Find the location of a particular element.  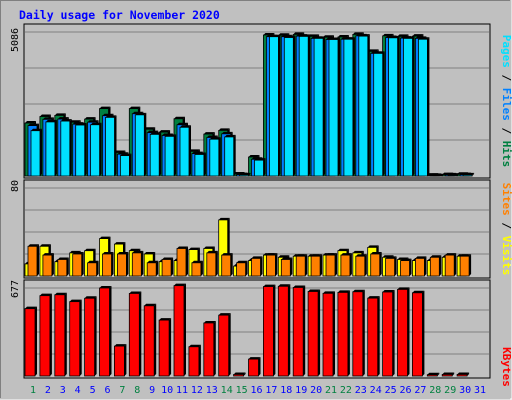

day-label-20: 20 is located at coordinates (316, 390).